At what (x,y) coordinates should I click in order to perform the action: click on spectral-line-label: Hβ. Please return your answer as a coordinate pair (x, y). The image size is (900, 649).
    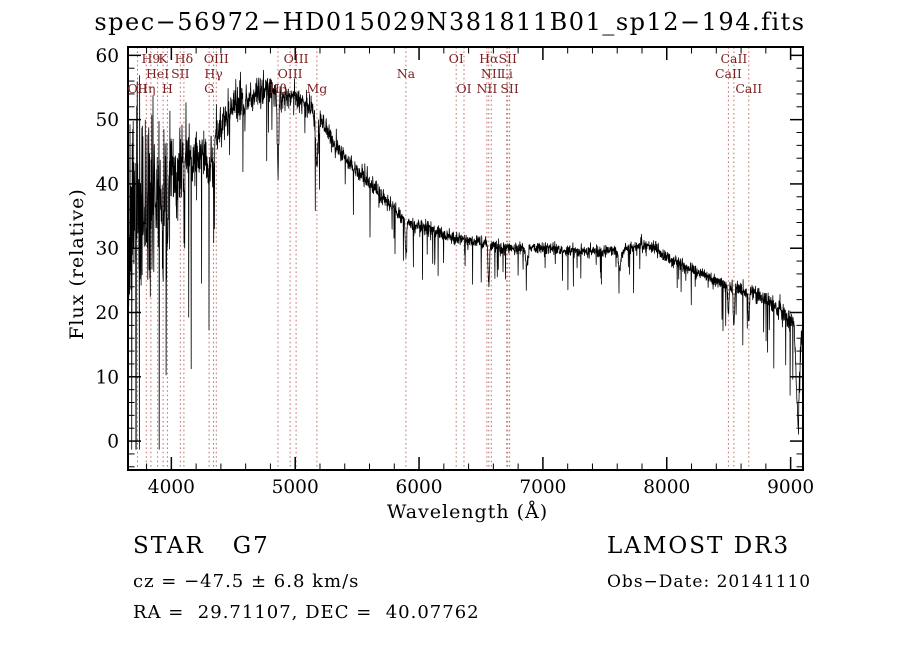
    Looking at the image, I should click on (278, 88).